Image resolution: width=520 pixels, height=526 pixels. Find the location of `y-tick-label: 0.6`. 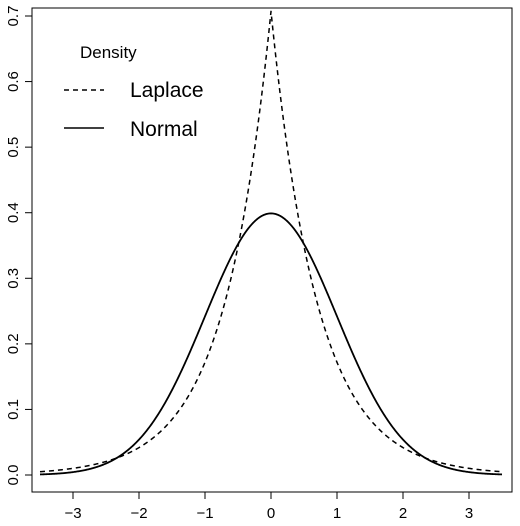

y-tick-label: 0.6 is located at coordinates (13, 81).